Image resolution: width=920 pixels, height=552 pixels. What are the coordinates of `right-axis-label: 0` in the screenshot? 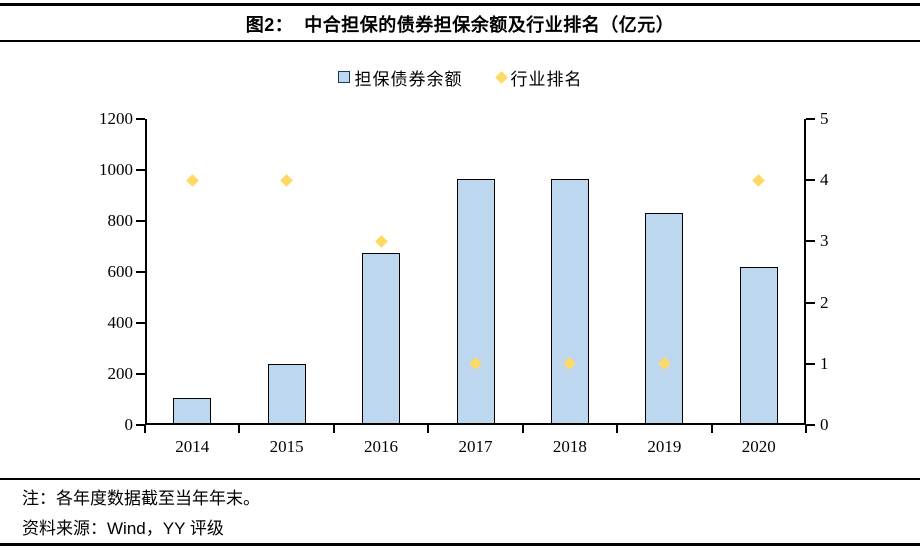 It's located at (824, 424).